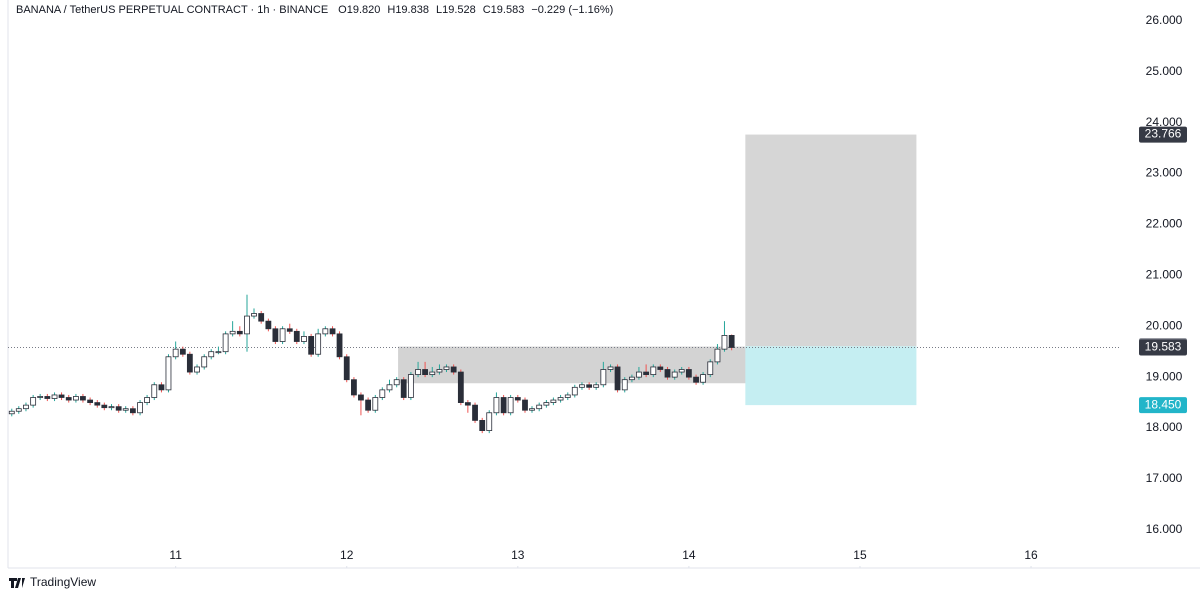  What do you see at coordinates (1164, 173) in the screenshot?
I see `y-tick-label: 23.000` at bounding box center [1164, 173].